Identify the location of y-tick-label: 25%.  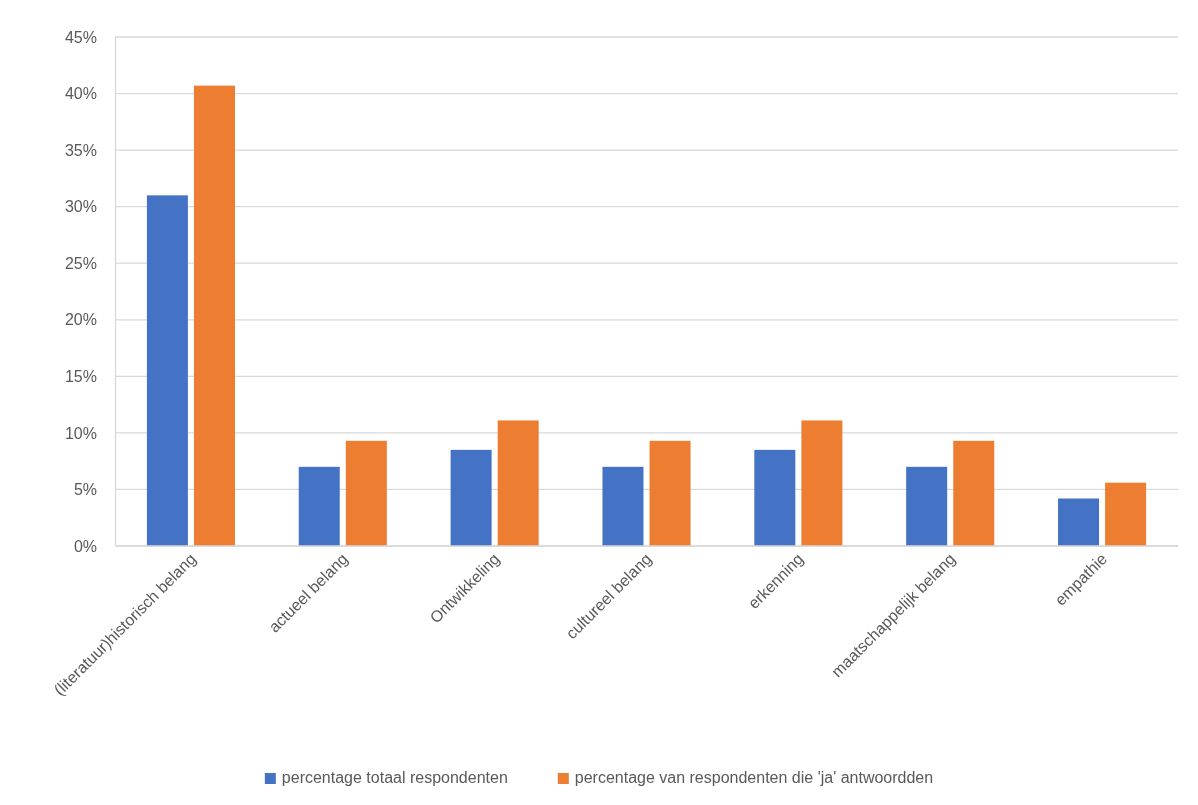
(80, 263).